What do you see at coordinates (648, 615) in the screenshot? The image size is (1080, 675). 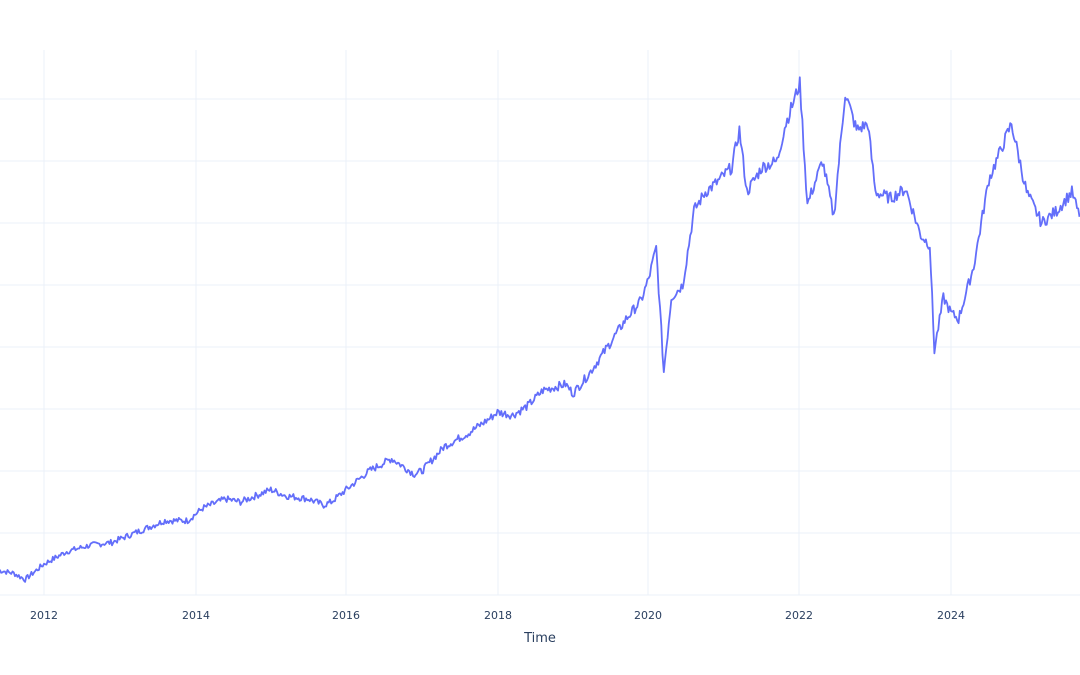 I see `x-tick-label: 2020` at bounding box center [648, 615].